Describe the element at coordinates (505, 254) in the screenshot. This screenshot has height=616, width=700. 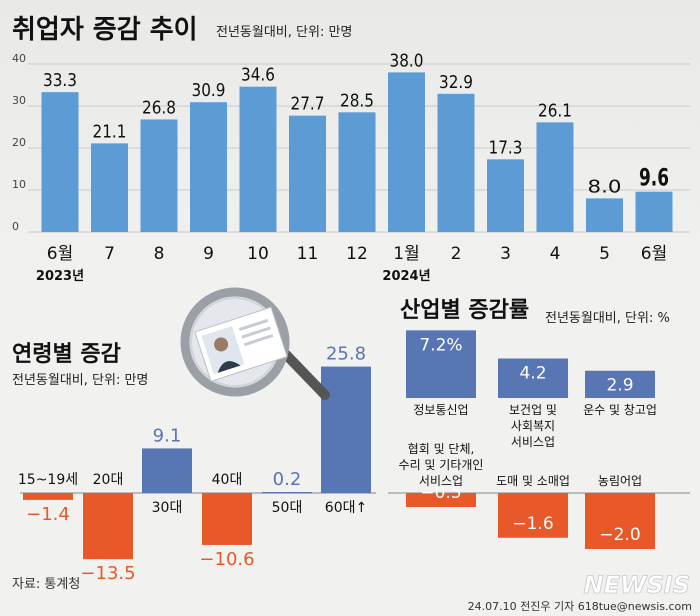
I see `month-category-label: 3` at that location.